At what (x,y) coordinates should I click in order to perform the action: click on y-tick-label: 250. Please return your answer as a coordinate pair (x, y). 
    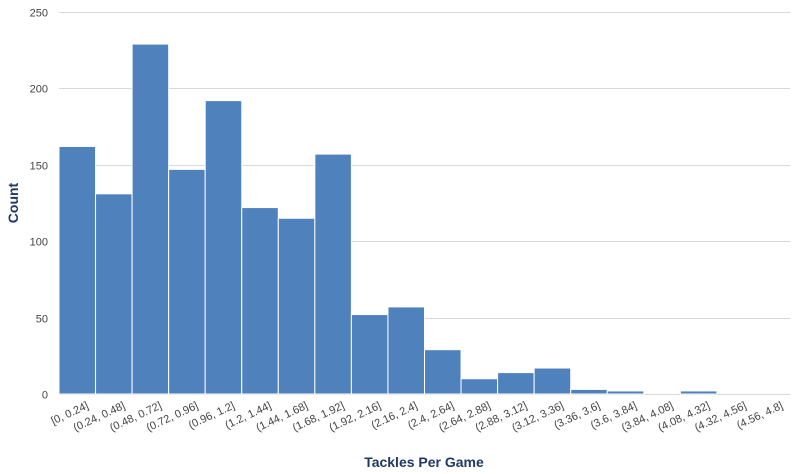
    Looking at the image, I should click on (39, 14).